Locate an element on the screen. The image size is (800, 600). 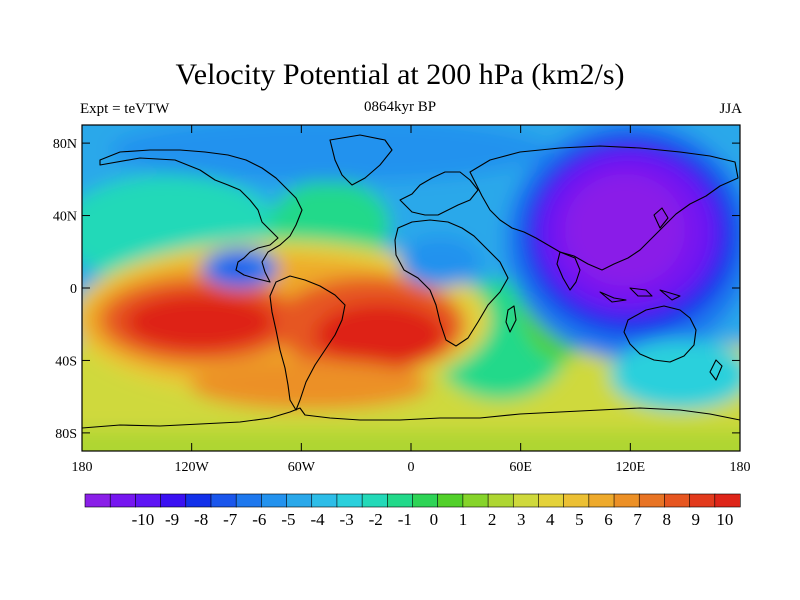
colorbar-label: 1 is located at coordinates (463, 519).